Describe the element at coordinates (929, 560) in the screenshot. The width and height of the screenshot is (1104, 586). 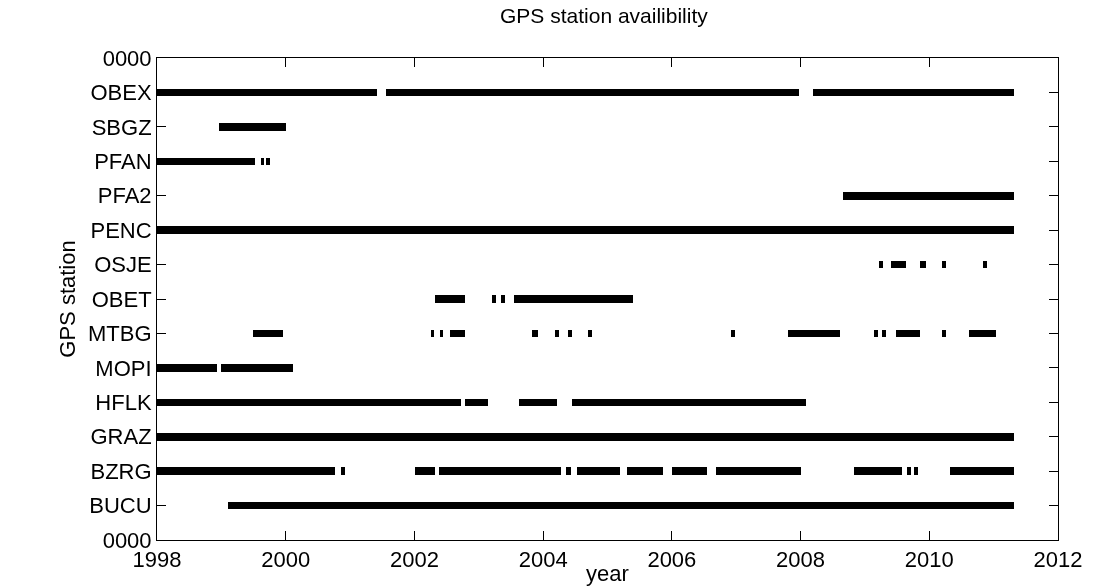
I see `x-tick-label: 2010` at that location.